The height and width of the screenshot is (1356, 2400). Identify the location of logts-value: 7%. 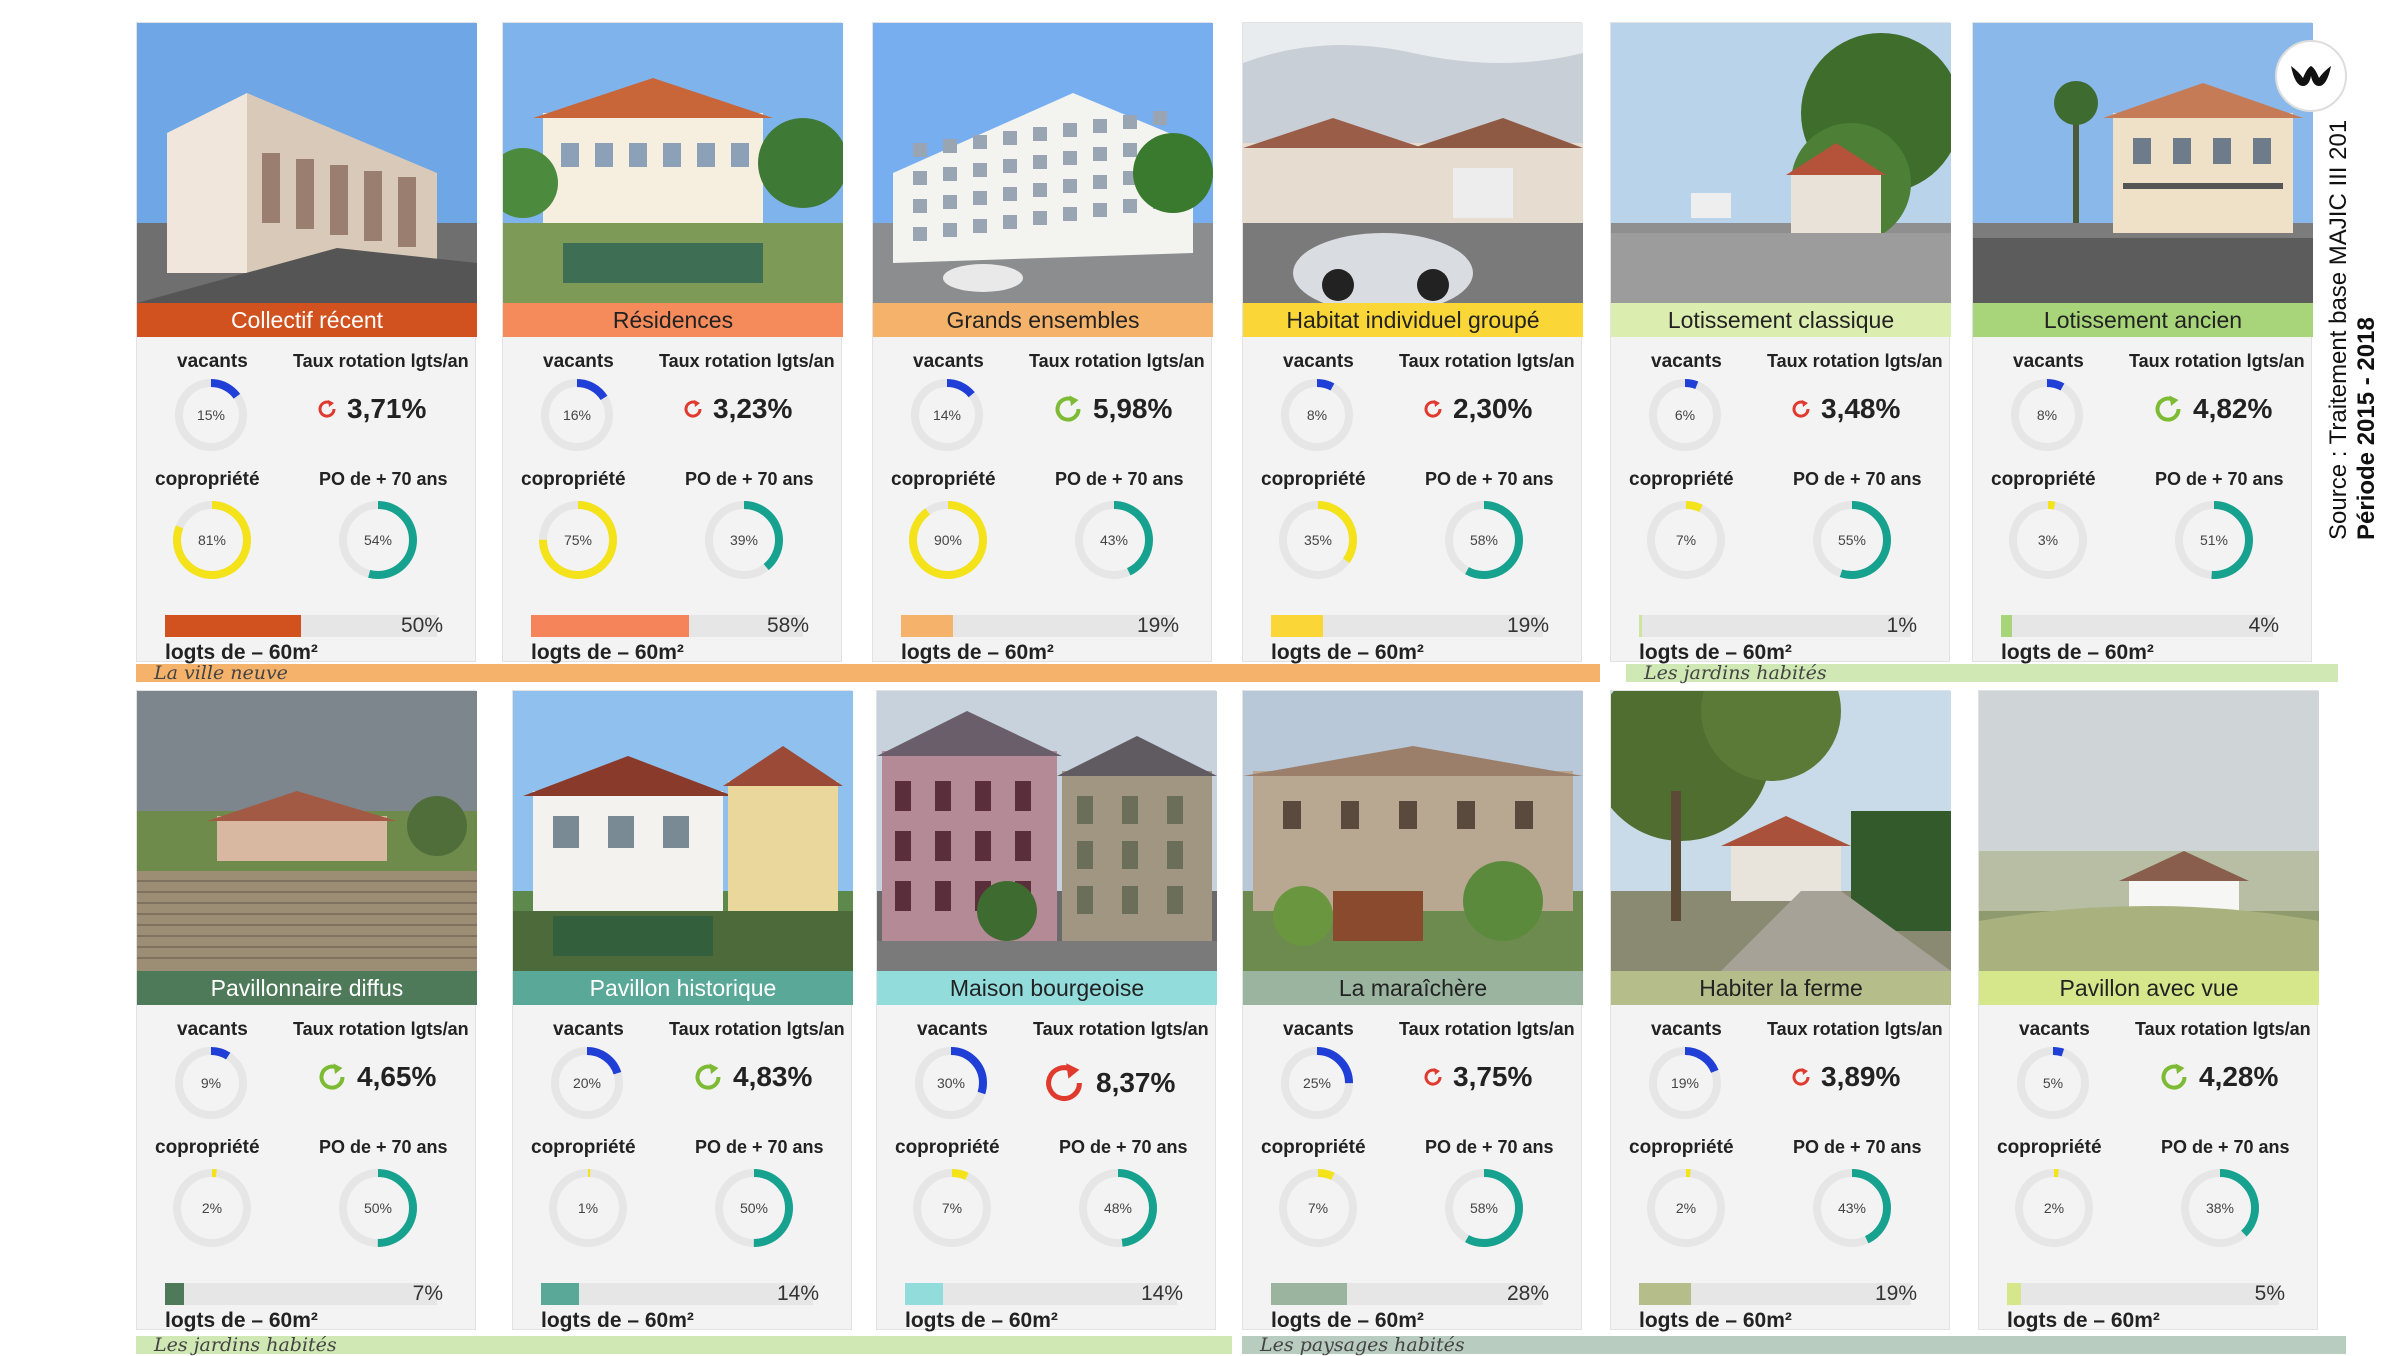
(427, 1293).